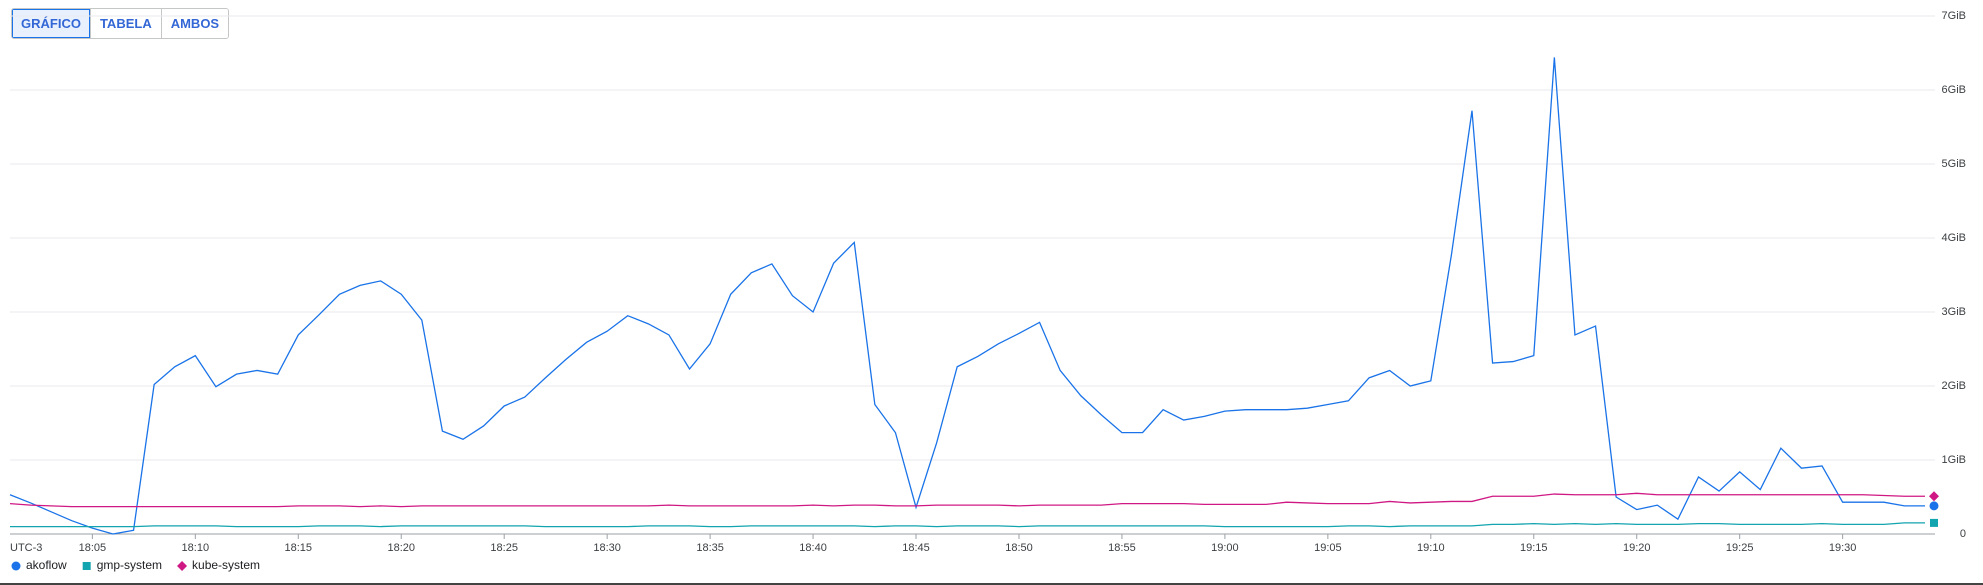 Image resolution: width=1983 pixels, height=585 pixels. What do you see at coordinates (1534, 548) in the screenshot?
I see `x-tick-label: 19:15` at bounding box center [1534, 548].